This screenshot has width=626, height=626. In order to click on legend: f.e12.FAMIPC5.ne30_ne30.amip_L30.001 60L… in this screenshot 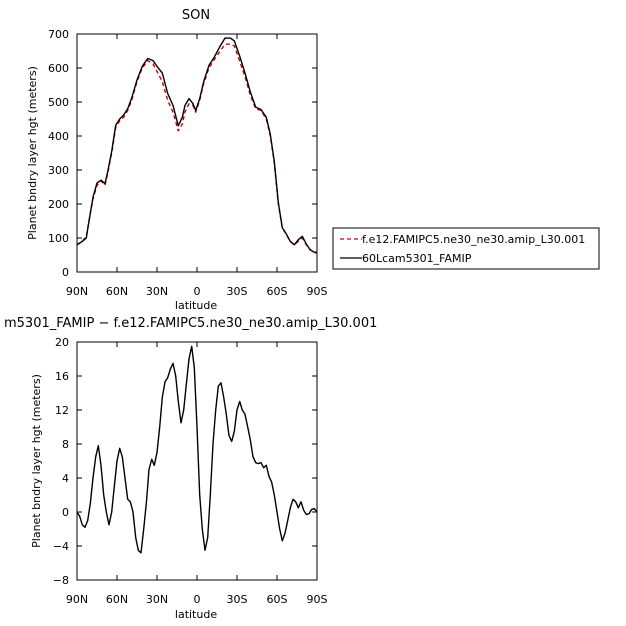, I will do `click(466, 248)`.